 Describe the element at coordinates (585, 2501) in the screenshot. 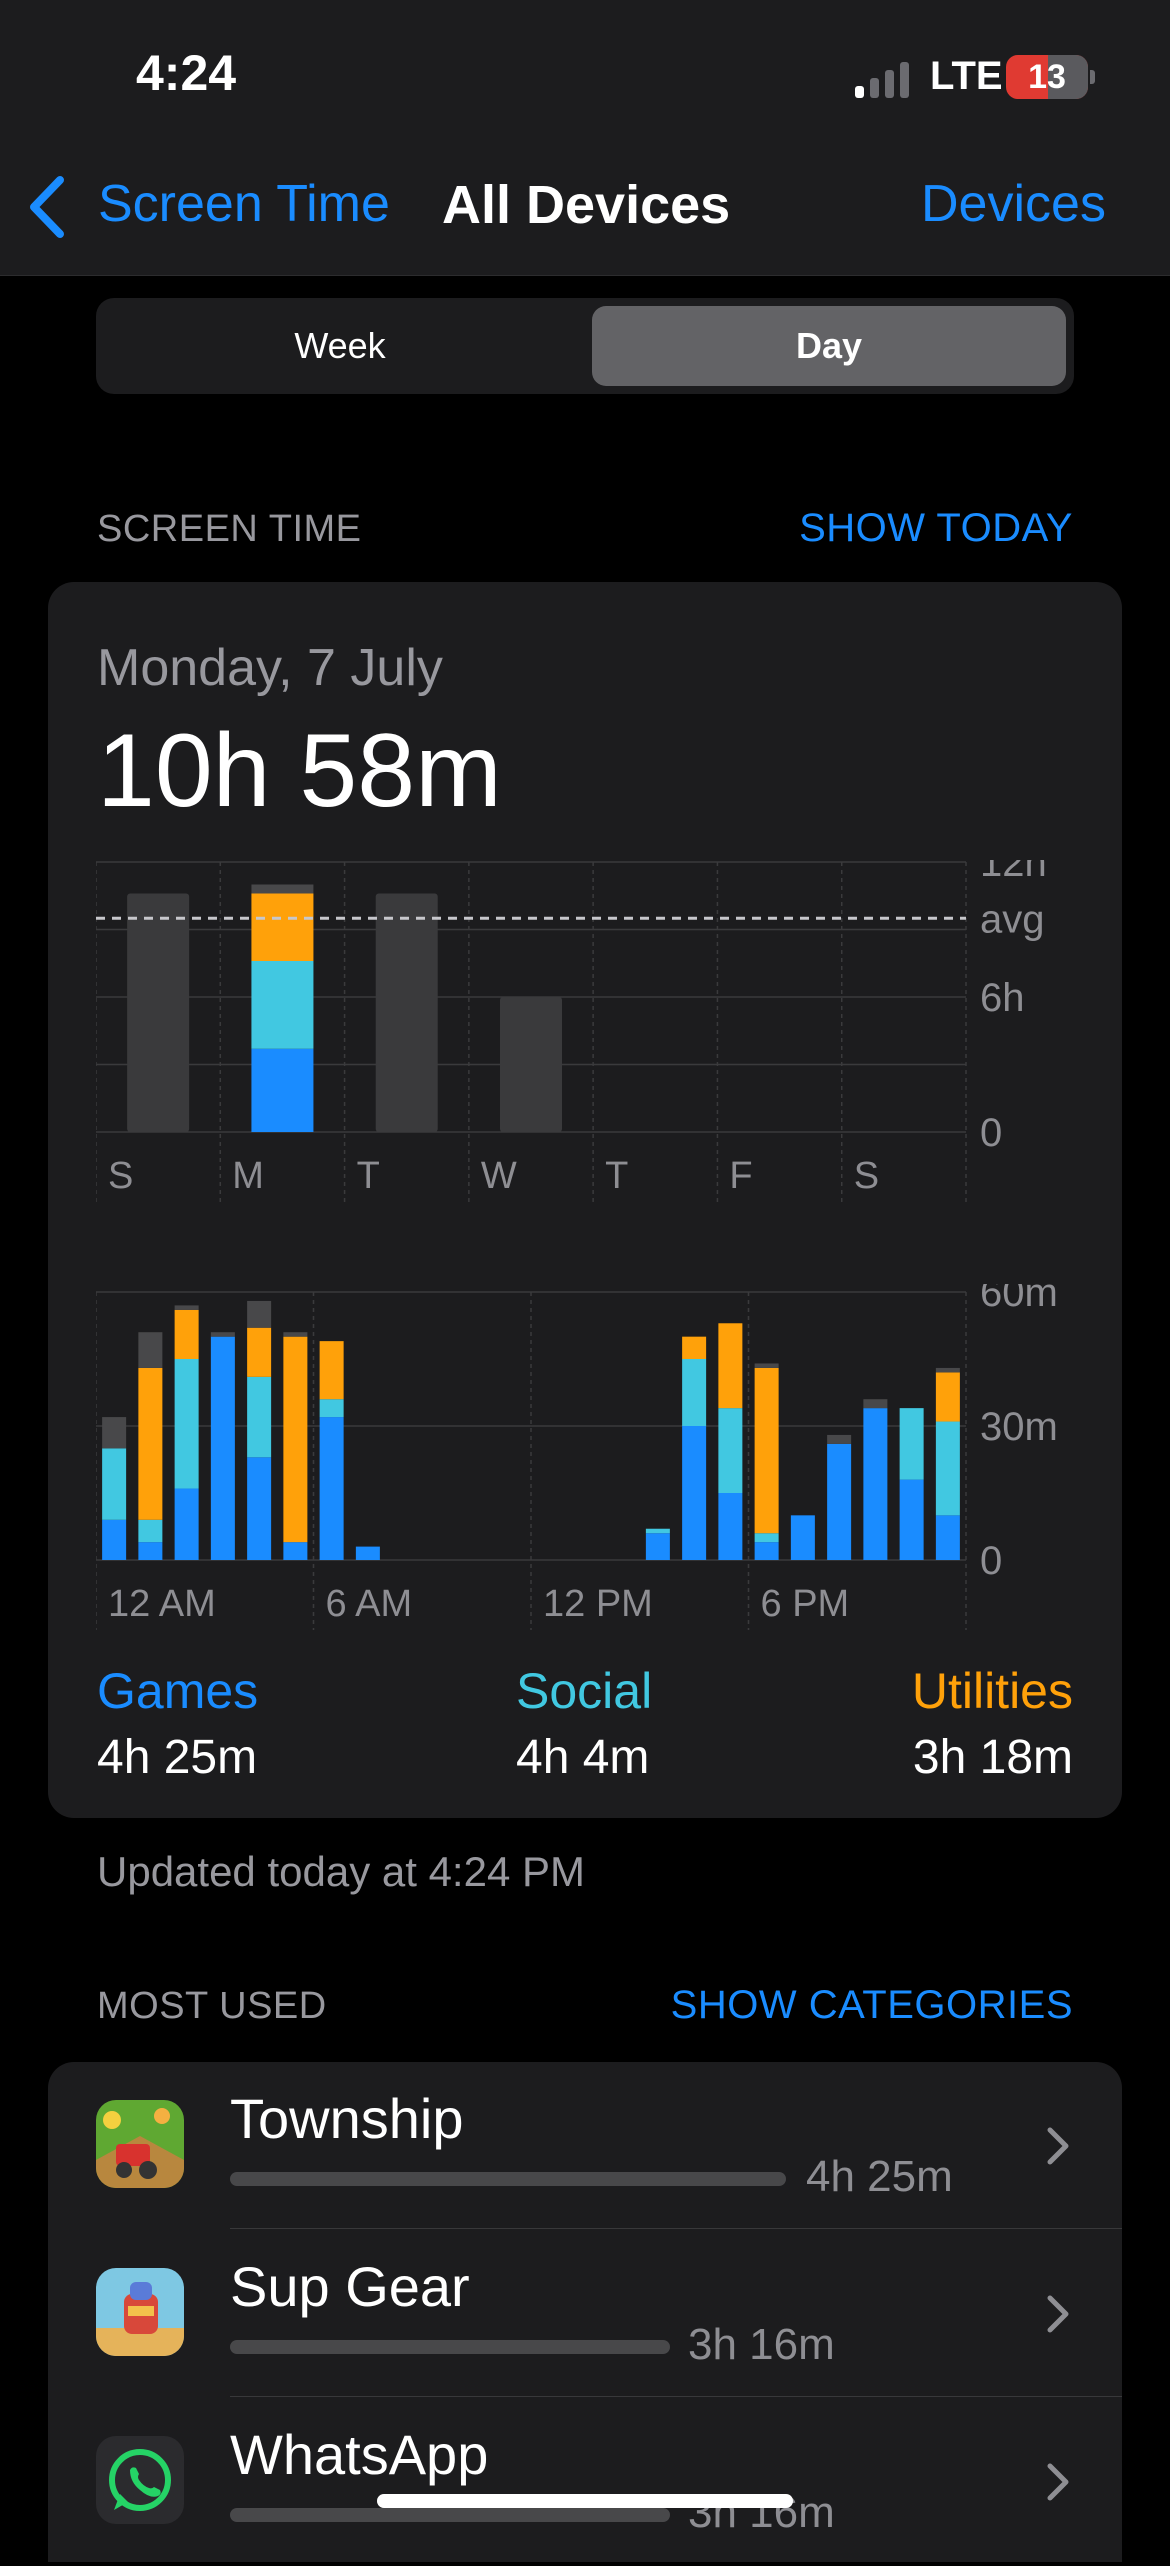

I see `home-indicator` at that location.